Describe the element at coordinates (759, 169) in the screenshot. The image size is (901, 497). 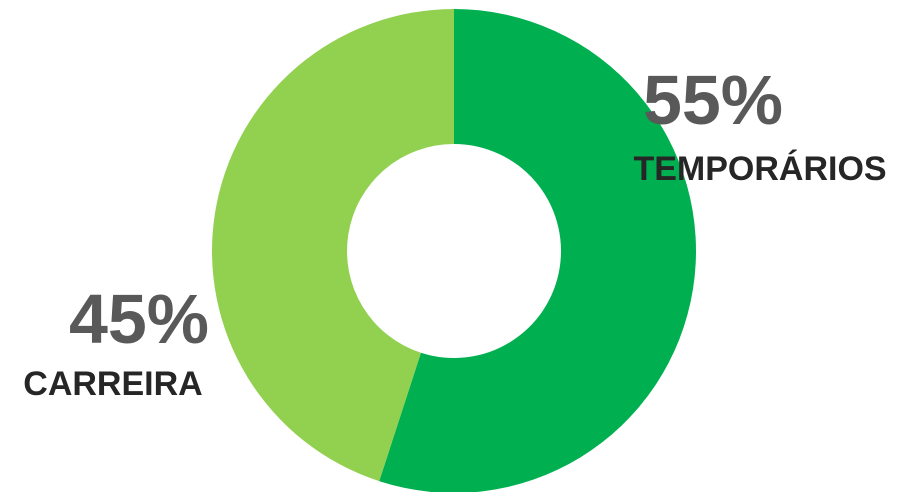
I see `slice-category-label-temporarios: TEMPORÁRIOS` at that location.